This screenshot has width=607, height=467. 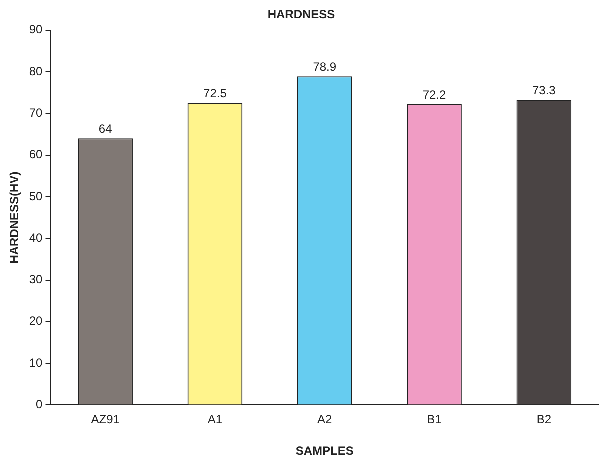 What do you see at coordinates (544, 419) in the screenshot?
I see `x-tick-label: B2` at bounding box center [544, 419].